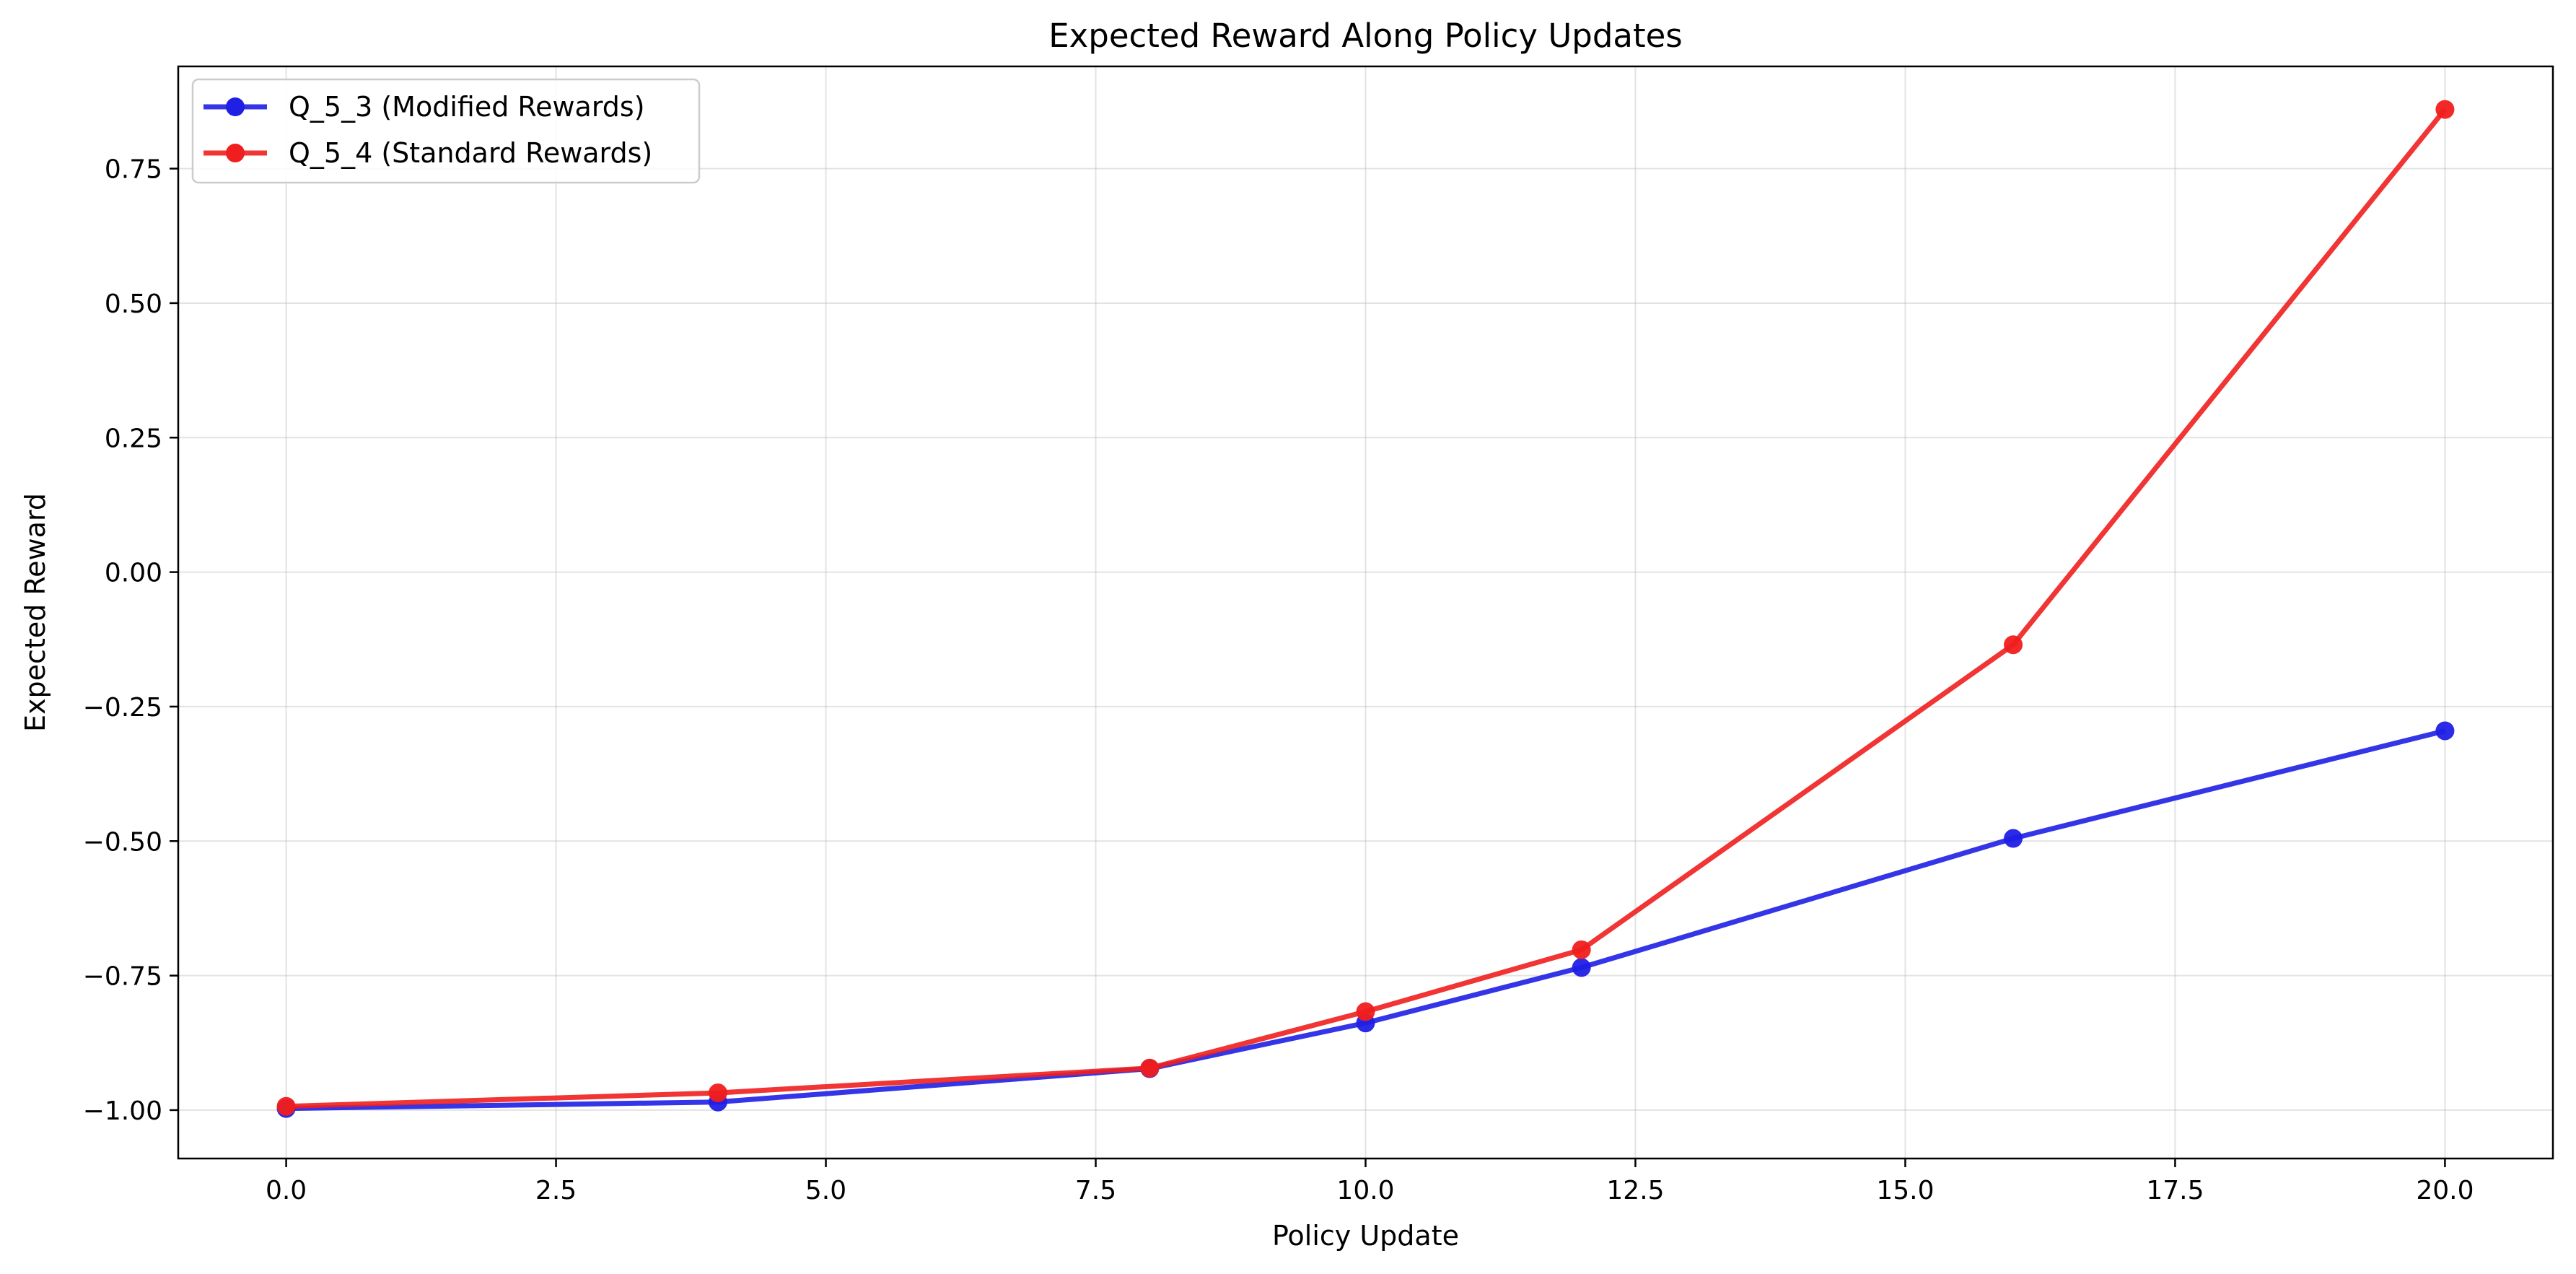 Image resolution: width=2576 pixels, height=1274 pixels. Describe the element at coordinates (2445, 1190) in the screenshot. I see `x-tick-label: 20.0` at that location.